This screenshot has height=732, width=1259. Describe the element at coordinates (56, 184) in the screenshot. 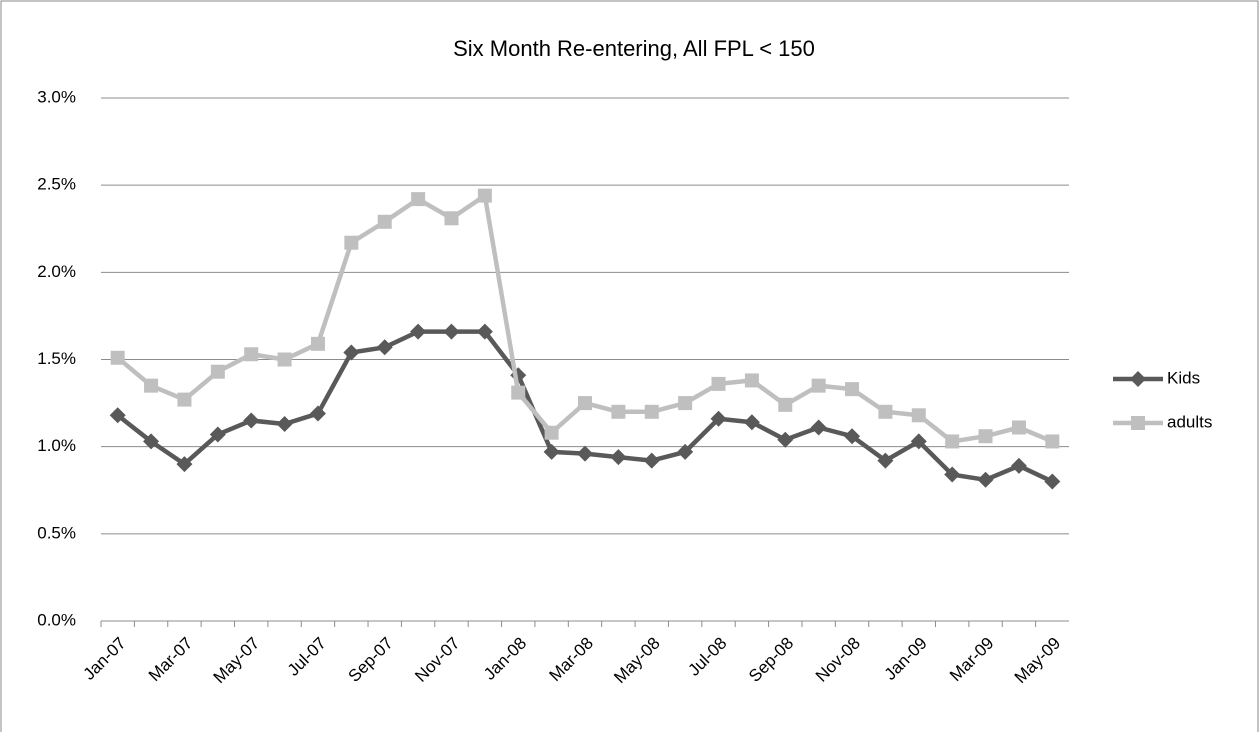

I see `y-tick-label: 2.5%` at that location.